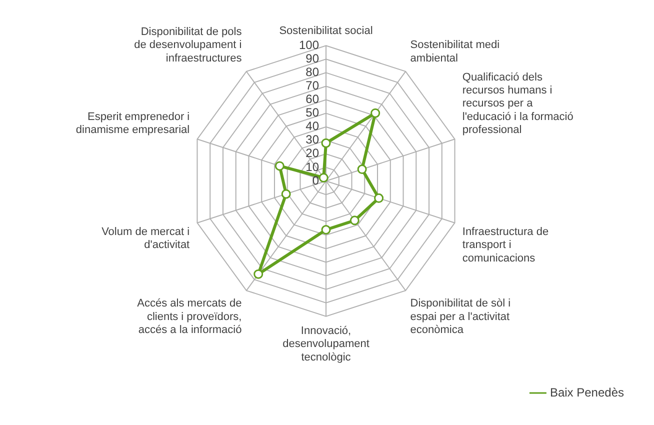 The image size is (654, 425). Describe the element at coordinates (313, 126) in the screenshot. I see `y-tick-label: 40` at that location.